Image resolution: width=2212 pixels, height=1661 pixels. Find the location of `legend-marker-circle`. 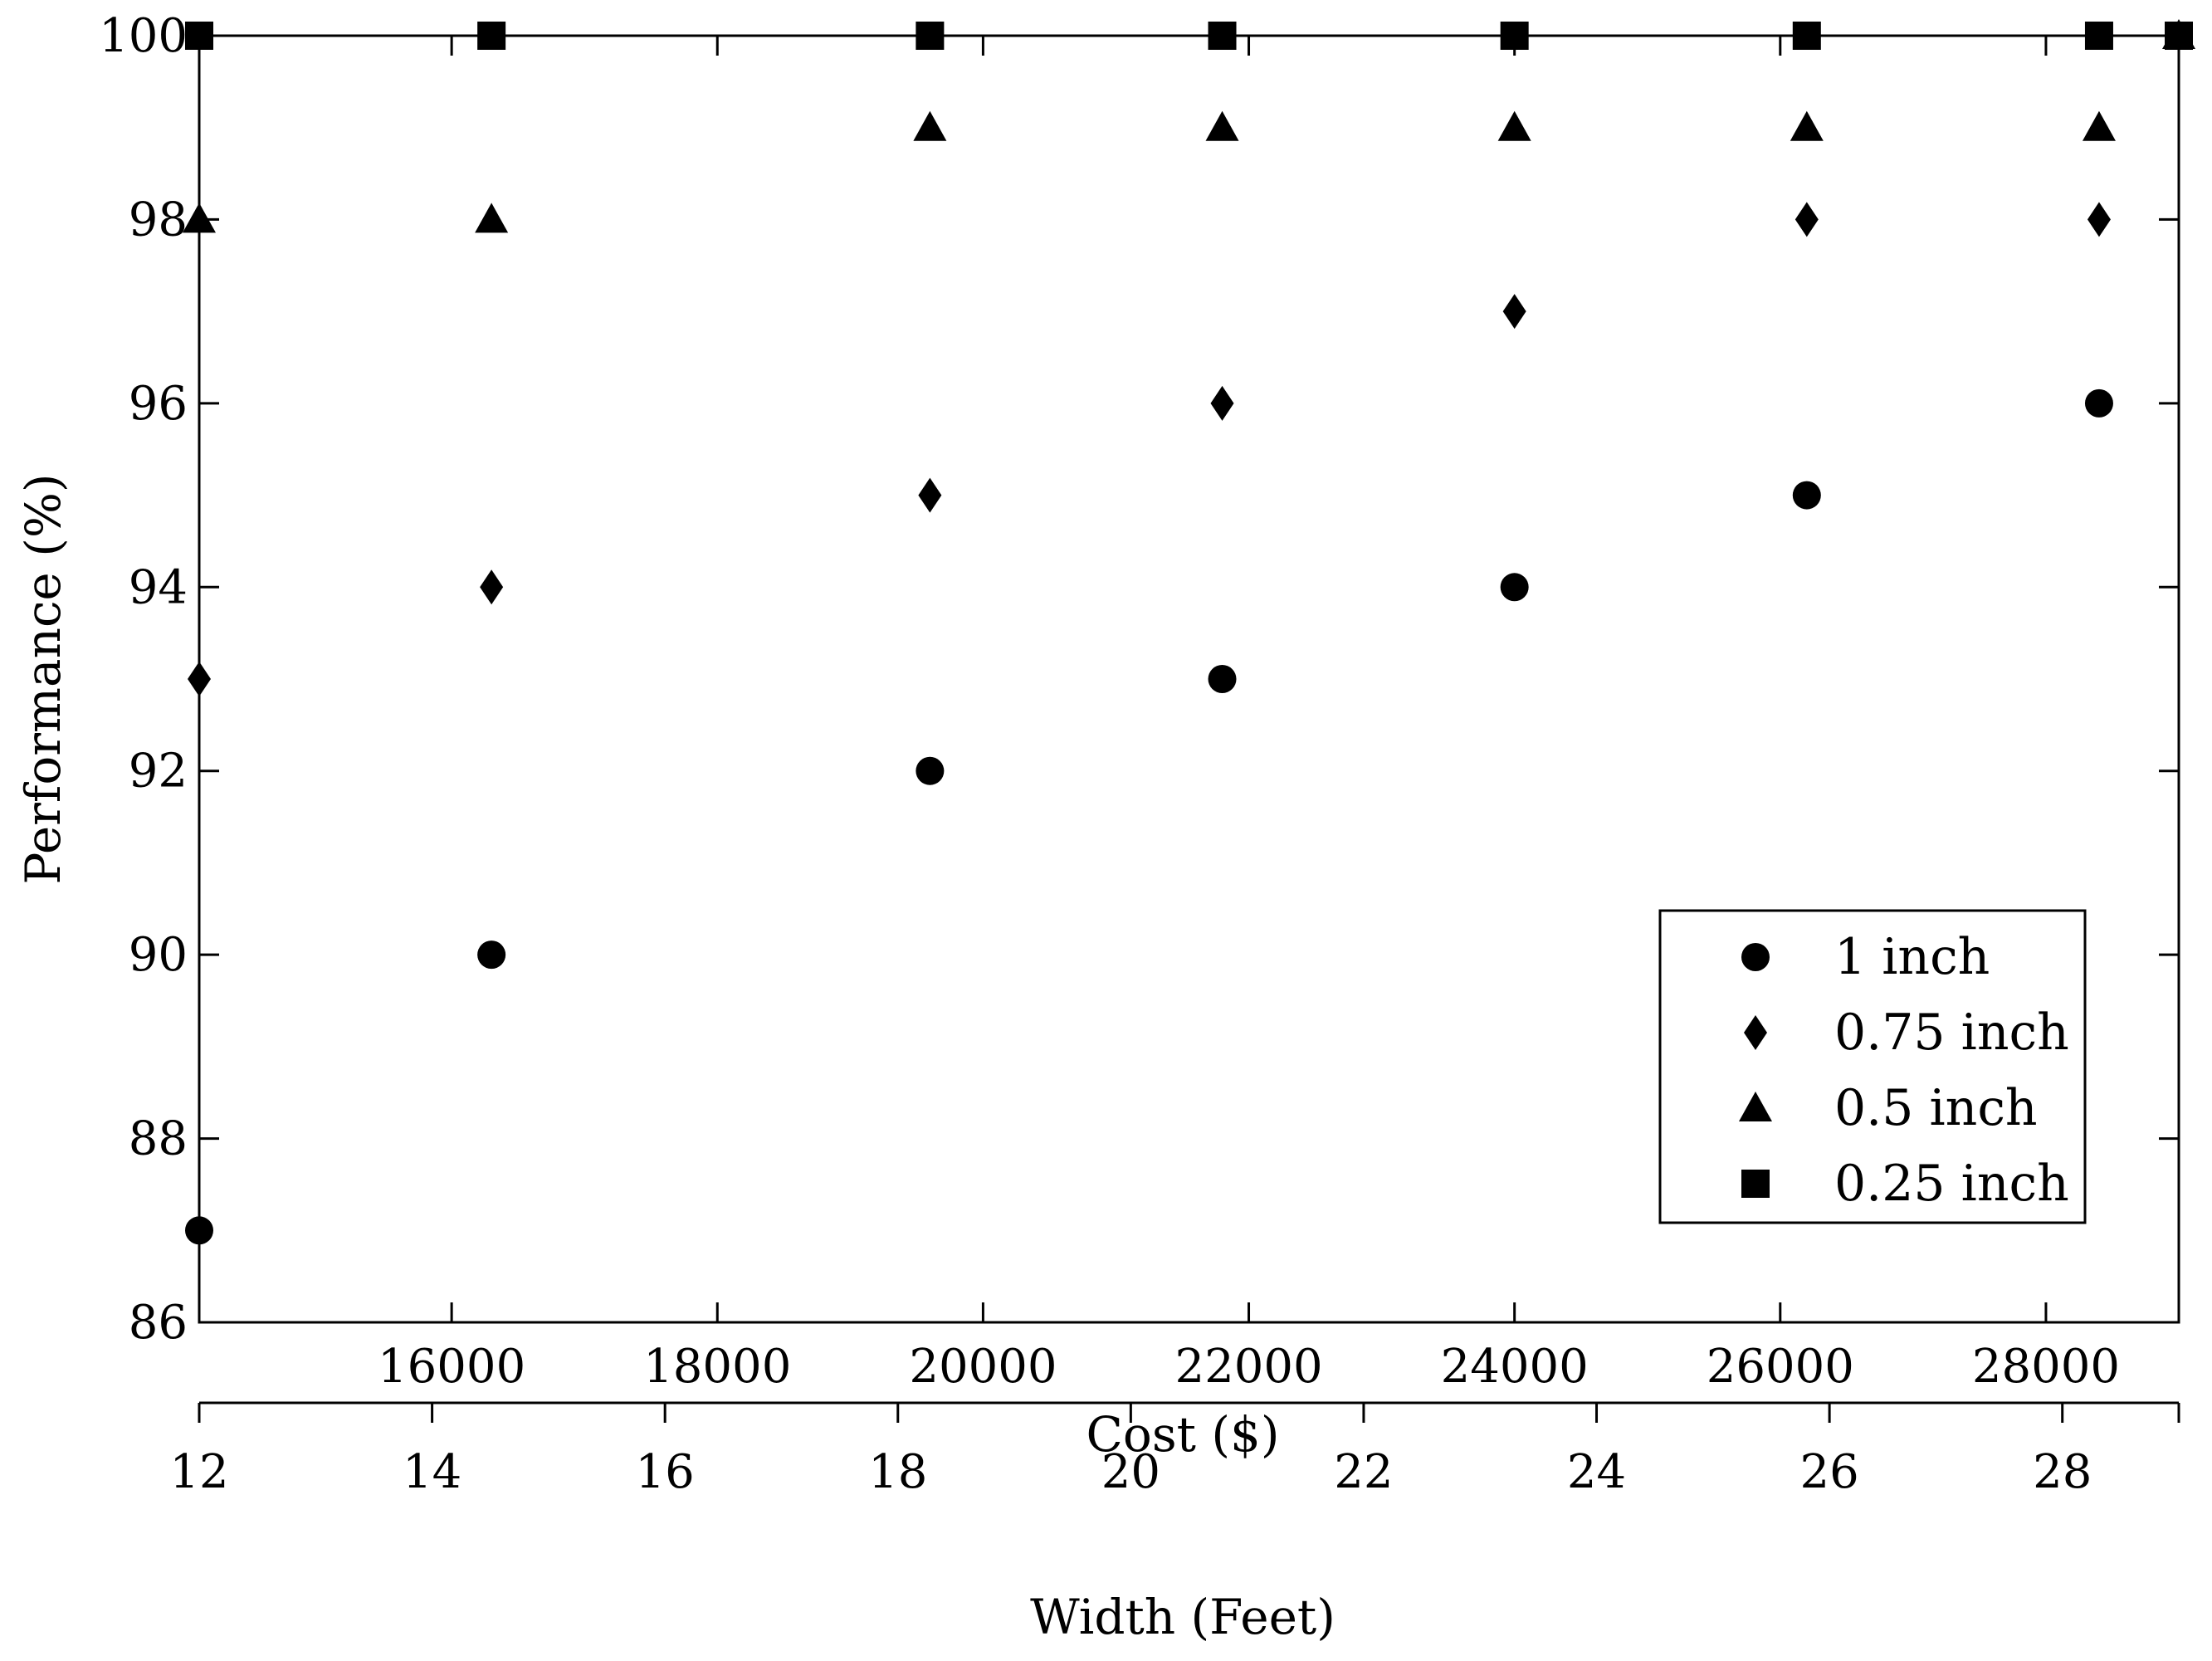

legend-marker-circle is located at coordinates (1756, 957).